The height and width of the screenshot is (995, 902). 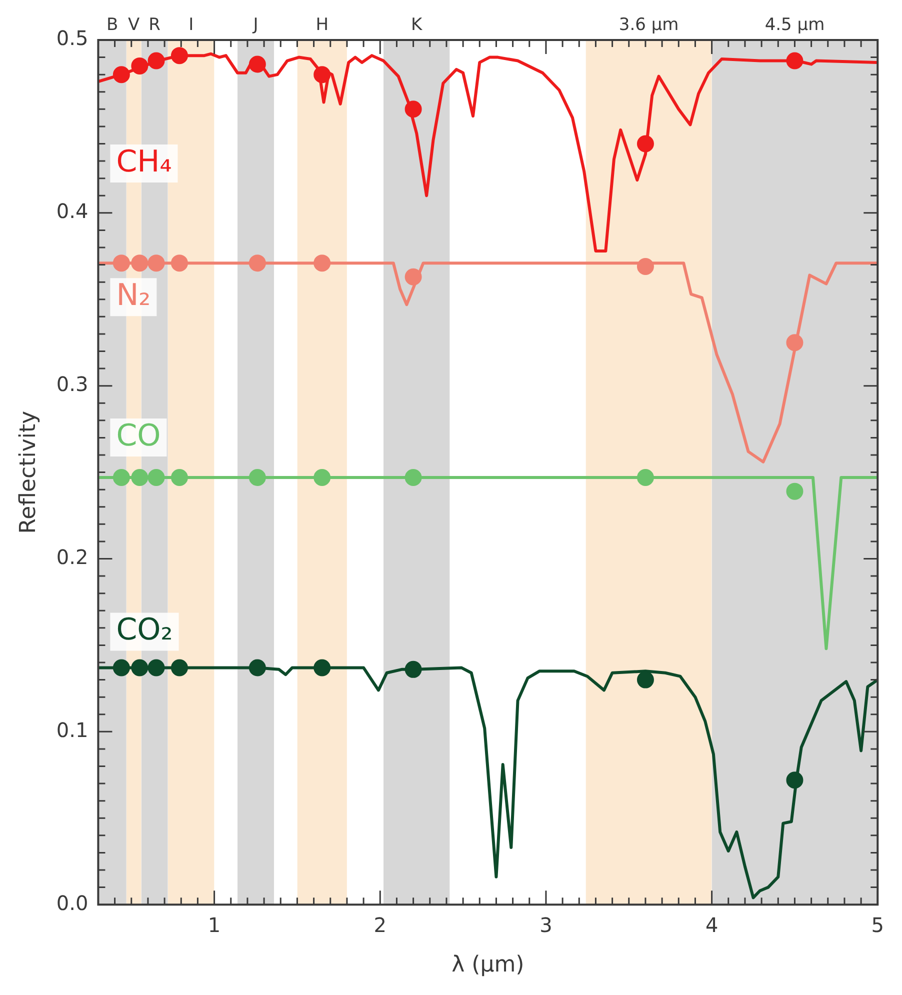 What do you see at coordinates (72, 384) in the screenshot?
I see `y-tick-label: 0.3` at bounding box center [72, 384].